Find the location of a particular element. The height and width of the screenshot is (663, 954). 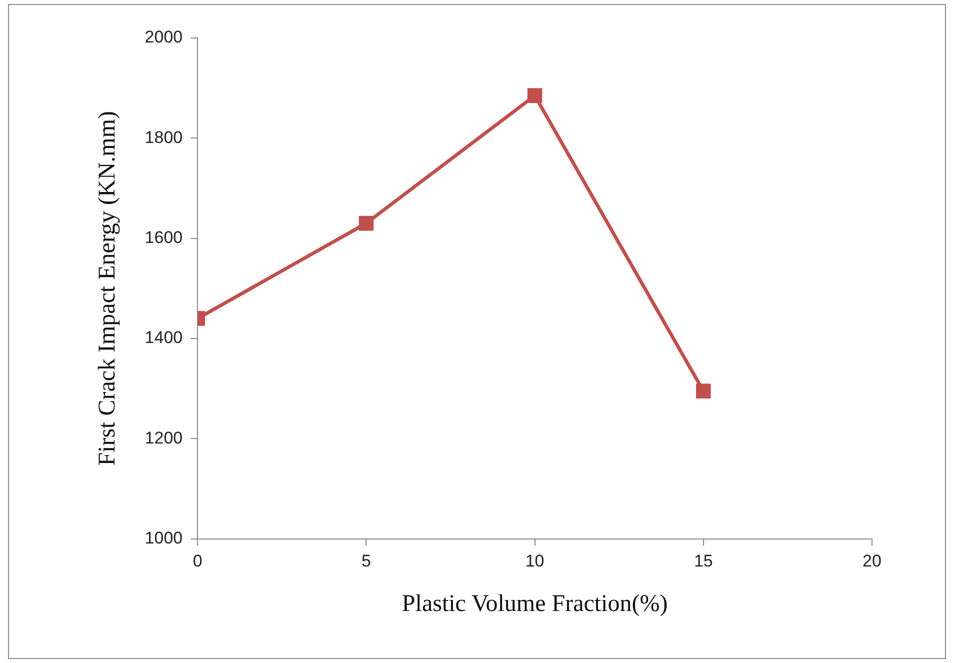

y-tick-label: 1200 is located at coordinates (163, 438).